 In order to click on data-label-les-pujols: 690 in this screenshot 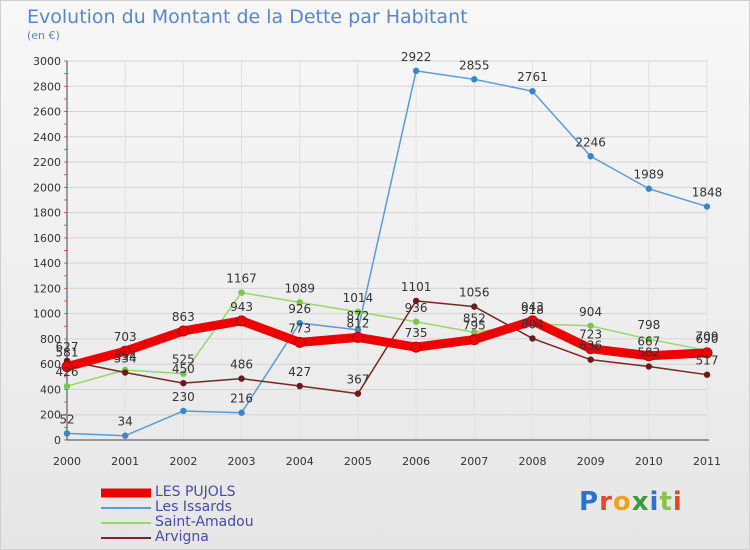, I will do `click(707, 339)`.